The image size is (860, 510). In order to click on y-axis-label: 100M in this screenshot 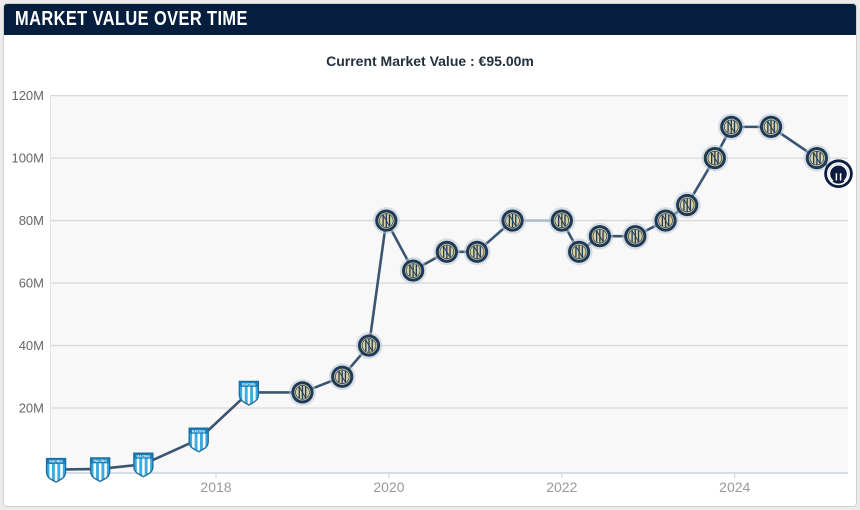, I will do `click(27, 158)`.